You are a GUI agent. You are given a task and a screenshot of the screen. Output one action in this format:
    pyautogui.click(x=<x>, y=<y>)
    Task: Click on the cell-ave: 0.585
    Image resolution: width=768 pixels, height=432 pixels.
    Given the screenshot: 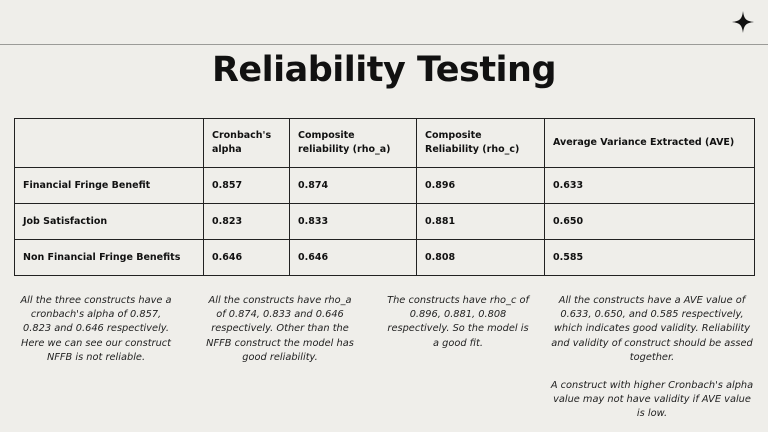 What is the action you would take?
    pyautogui.click(x=649, y=257)
    